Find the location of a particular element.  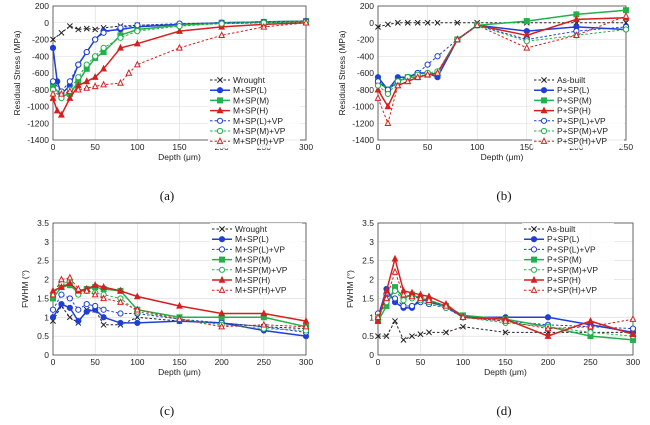

y-tick-label: 2.5 is located at coordinates (43, 261).